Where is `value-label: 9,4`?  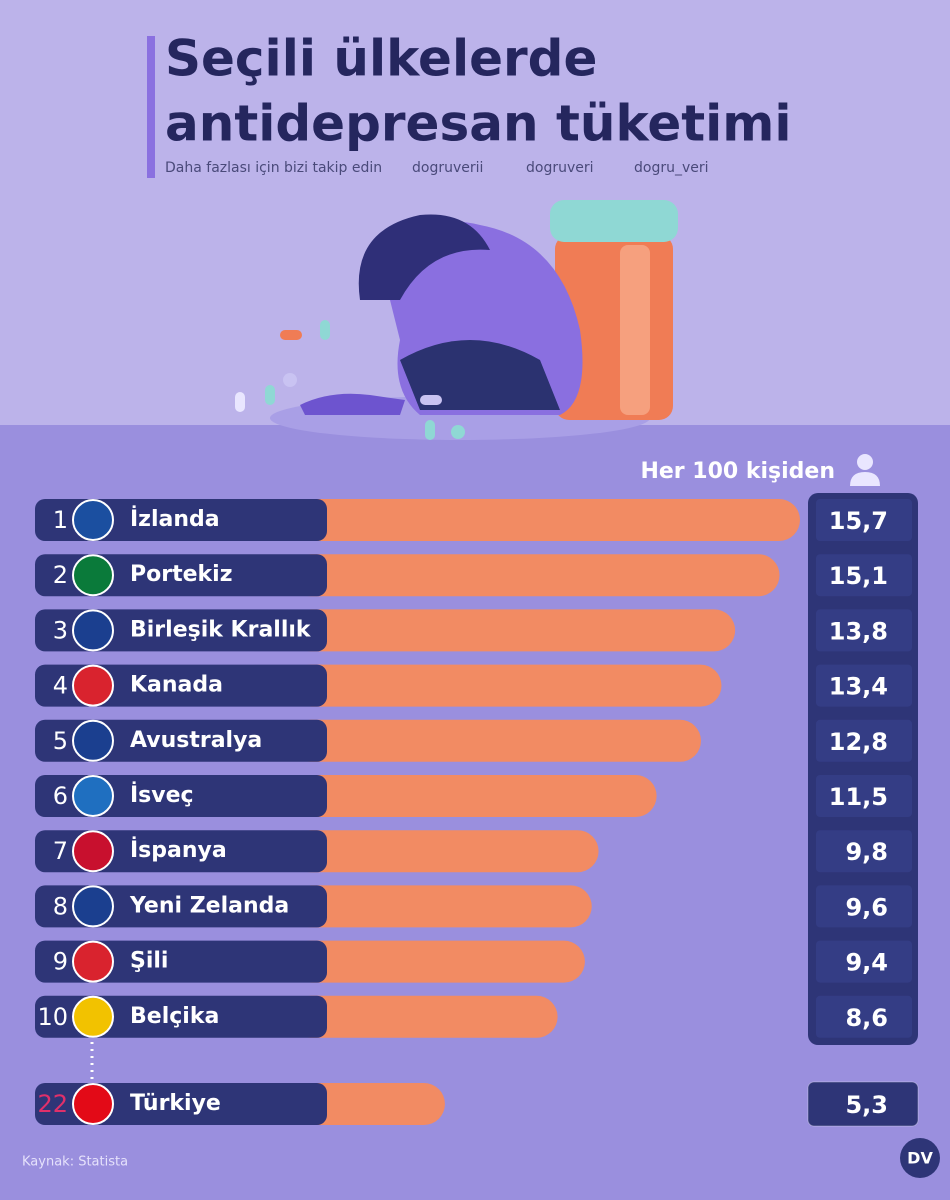
value-label: 9,4 is located at coordinates (866, 963).